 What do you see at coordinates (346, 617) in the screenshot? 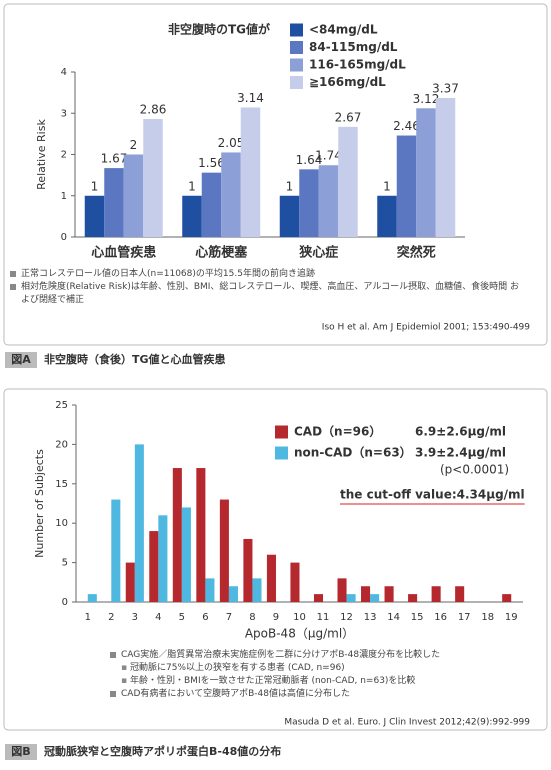
I see `x-tick-label: 12` at bounding box center [346, 617].